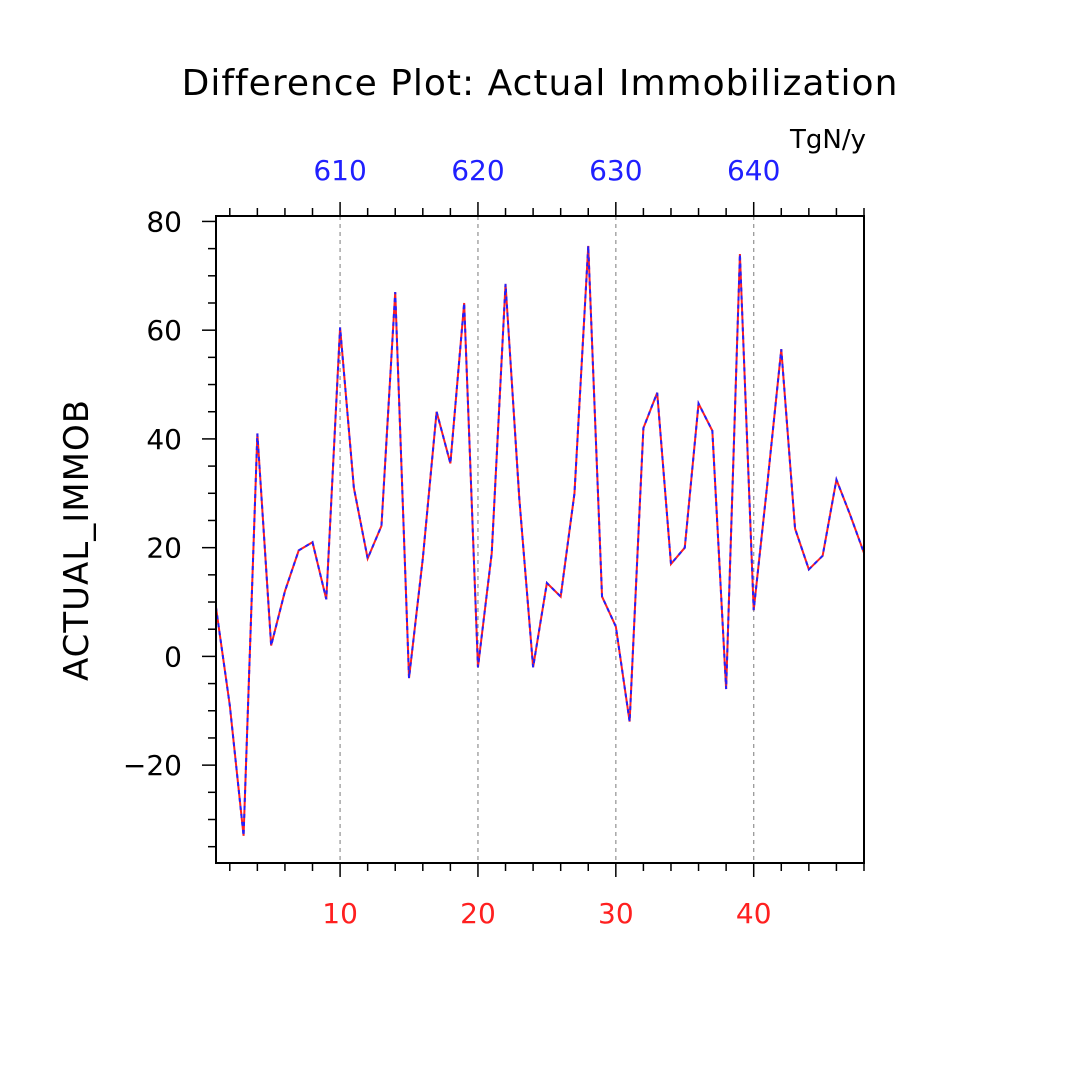 This screenshot has width=1080, height=1080. What do you see at coordinates (478, 913) in the screenshot?
I see `x-bottom-tick-label-20: 20` at bounding box center [478, 913].